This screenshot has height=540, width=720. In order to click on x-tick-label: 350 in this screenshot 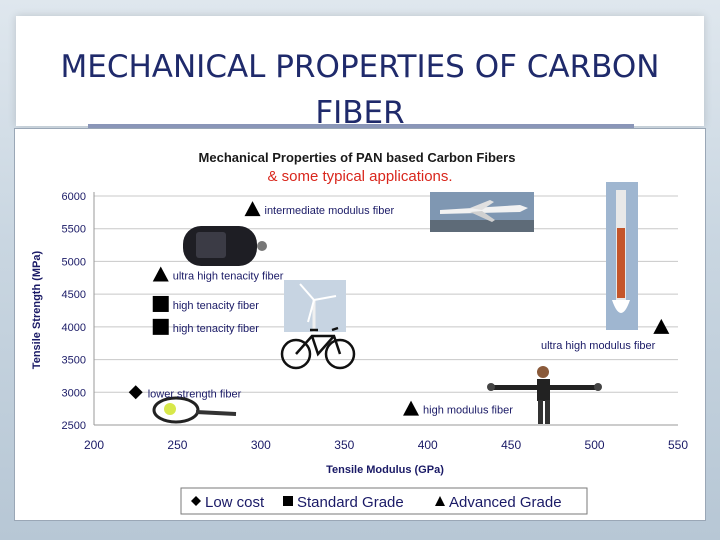, I will do `click(344, 445)`.